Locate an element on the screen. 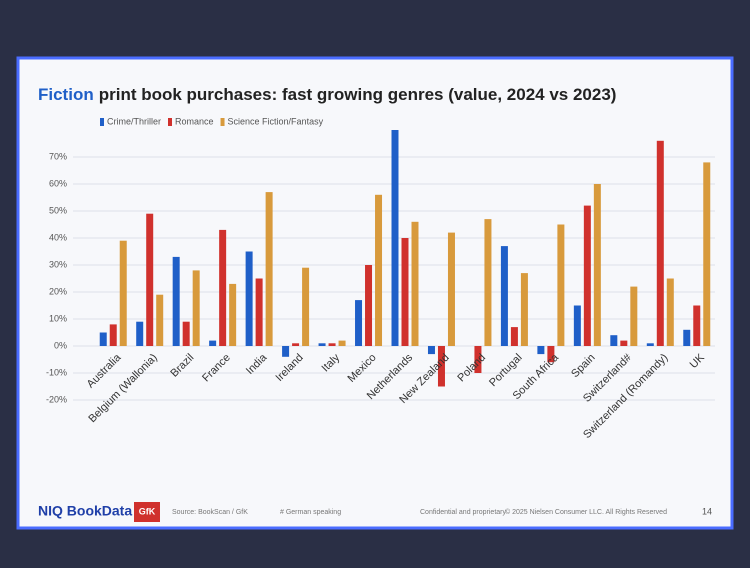 This screenshot has height=568, width=750. y-tick-label: 30% is located at coordinates (58, 264).